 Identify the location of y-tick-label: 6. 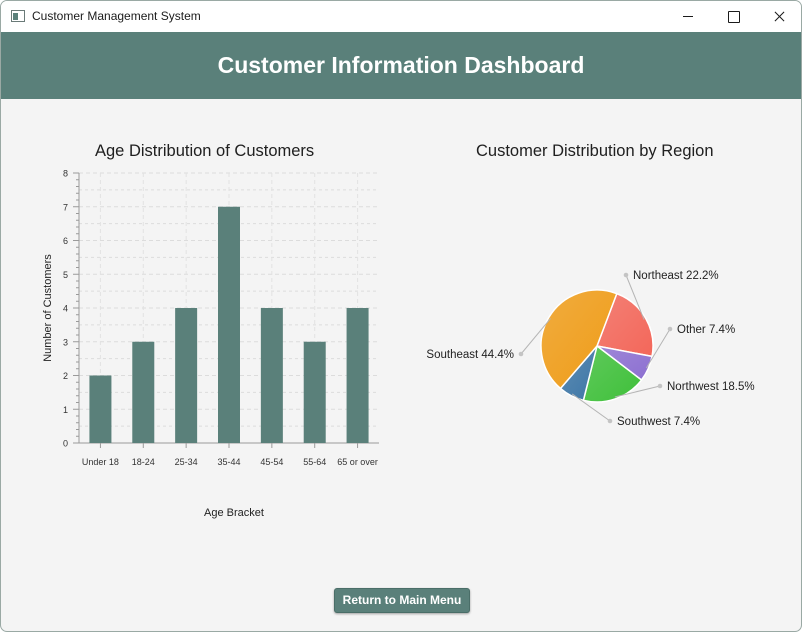
(65, 241).